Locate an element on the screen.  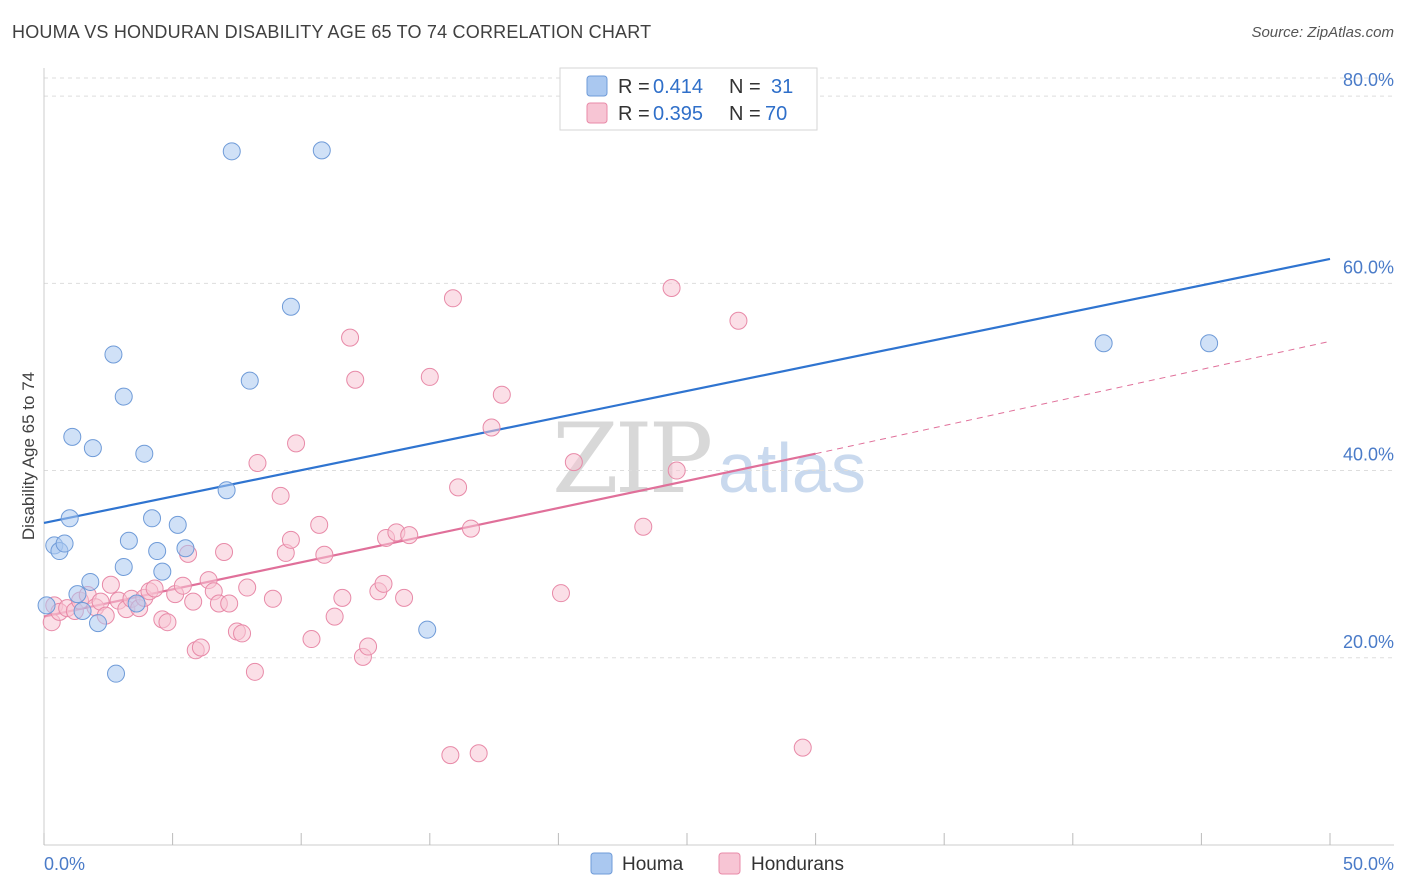
source-credit: Source: ZipAtlas.com is located at coordinates (1322, 32).